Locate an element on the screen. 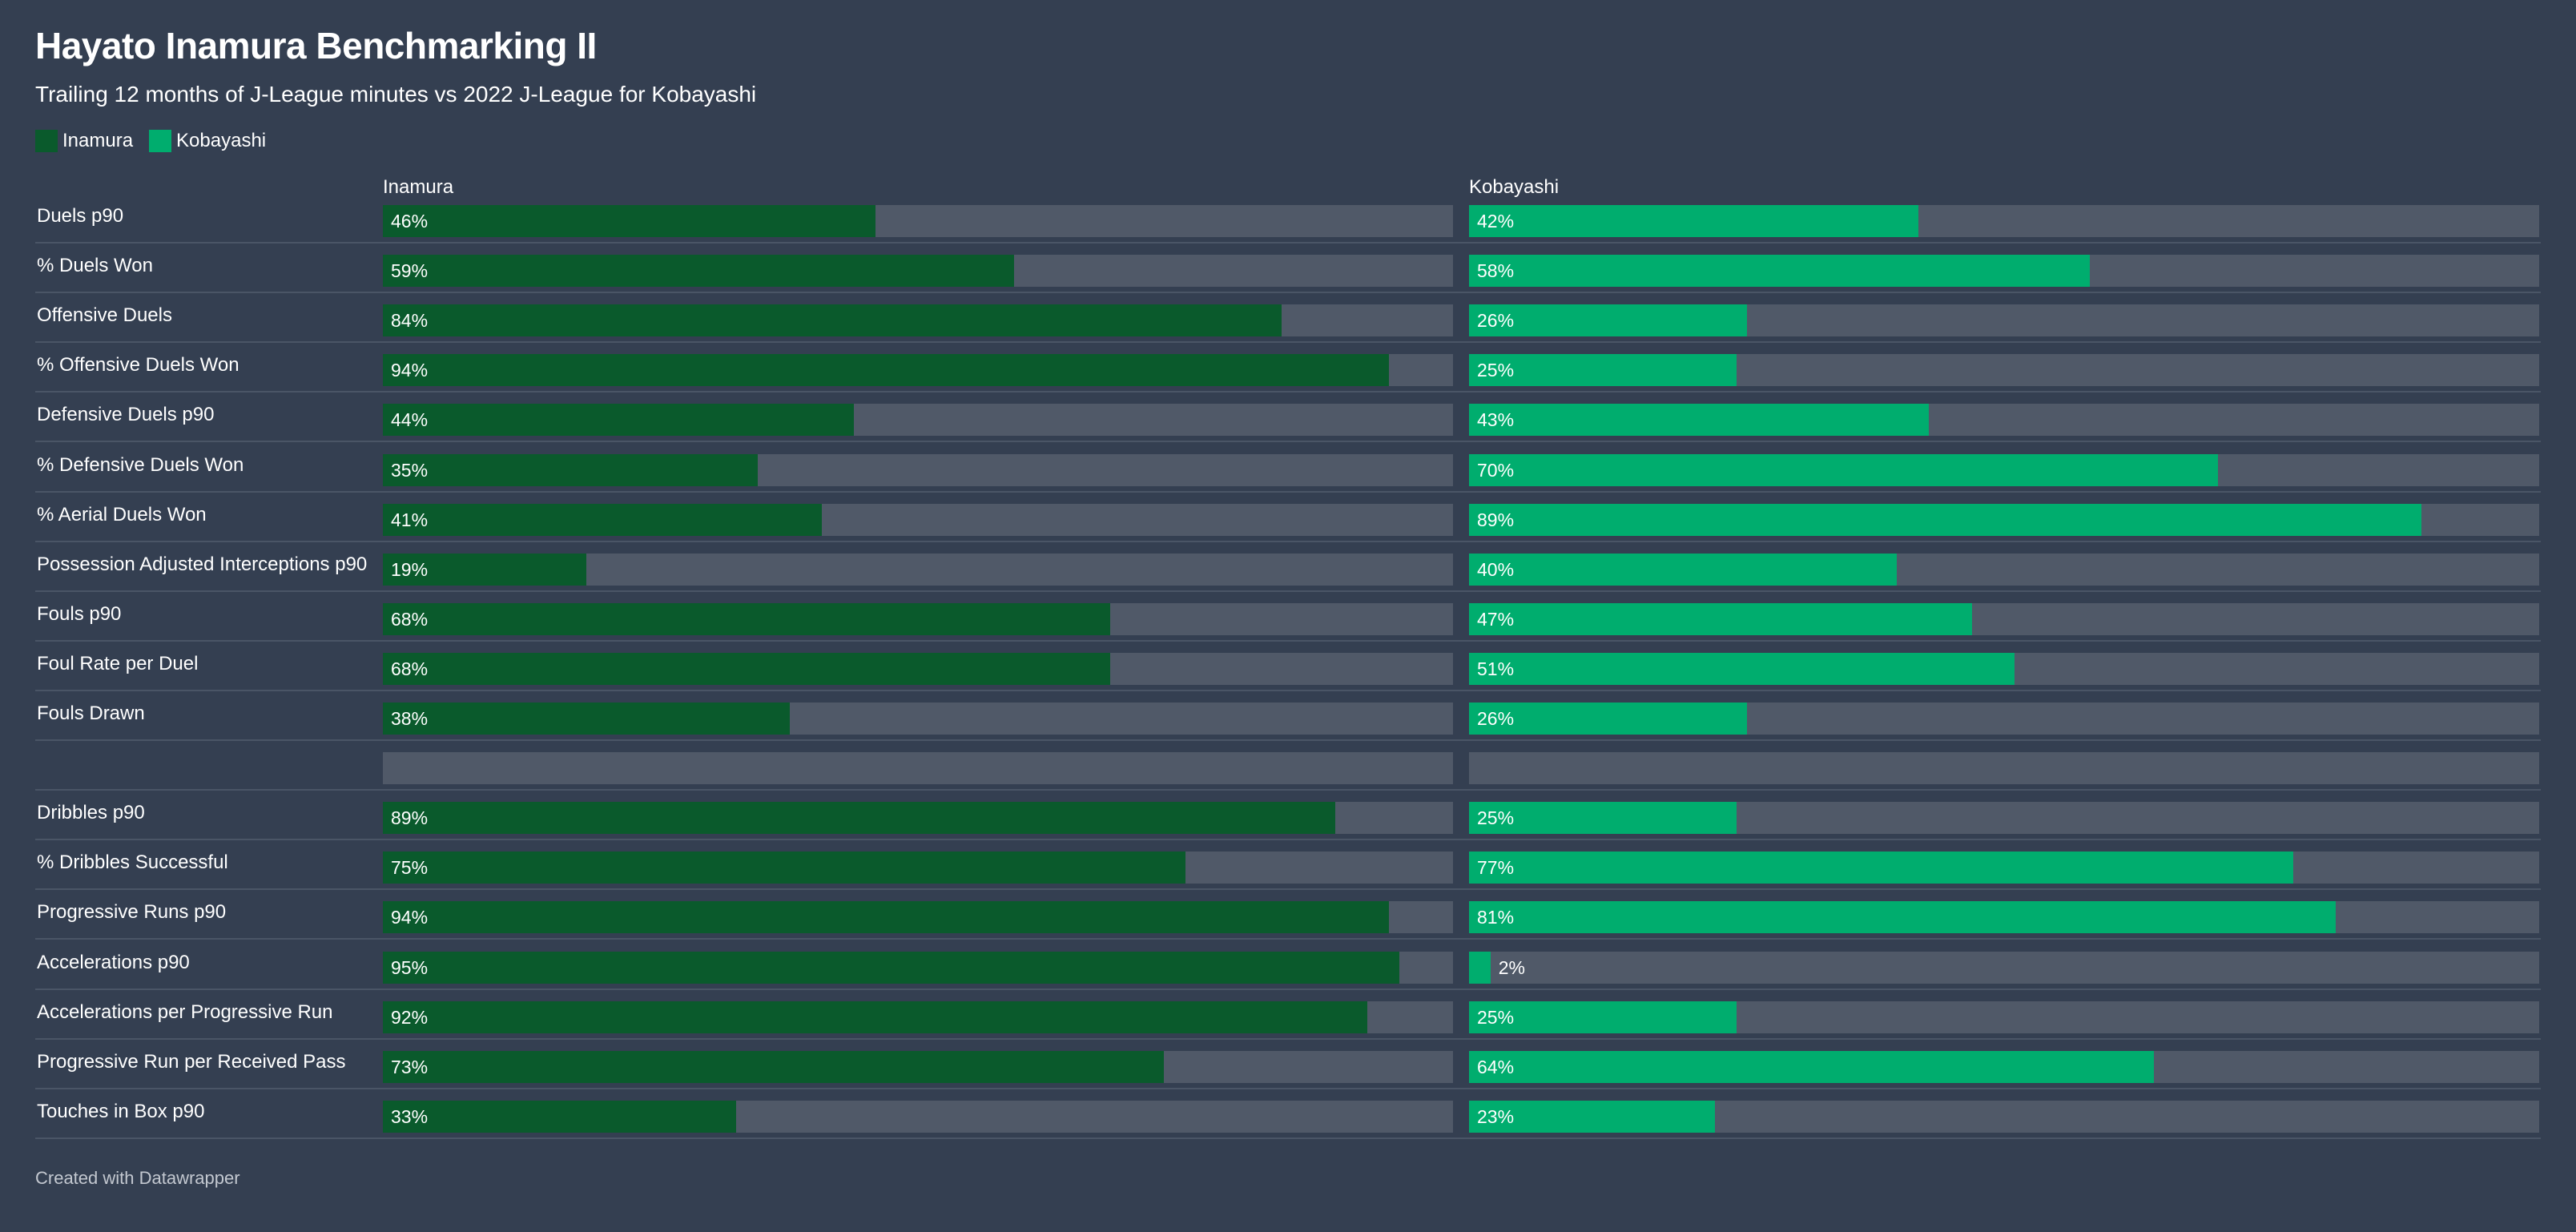 The height and width of the screenshot is (1232, 2576). bar-track-inamura: 75% is located at coordinates (918, 868).